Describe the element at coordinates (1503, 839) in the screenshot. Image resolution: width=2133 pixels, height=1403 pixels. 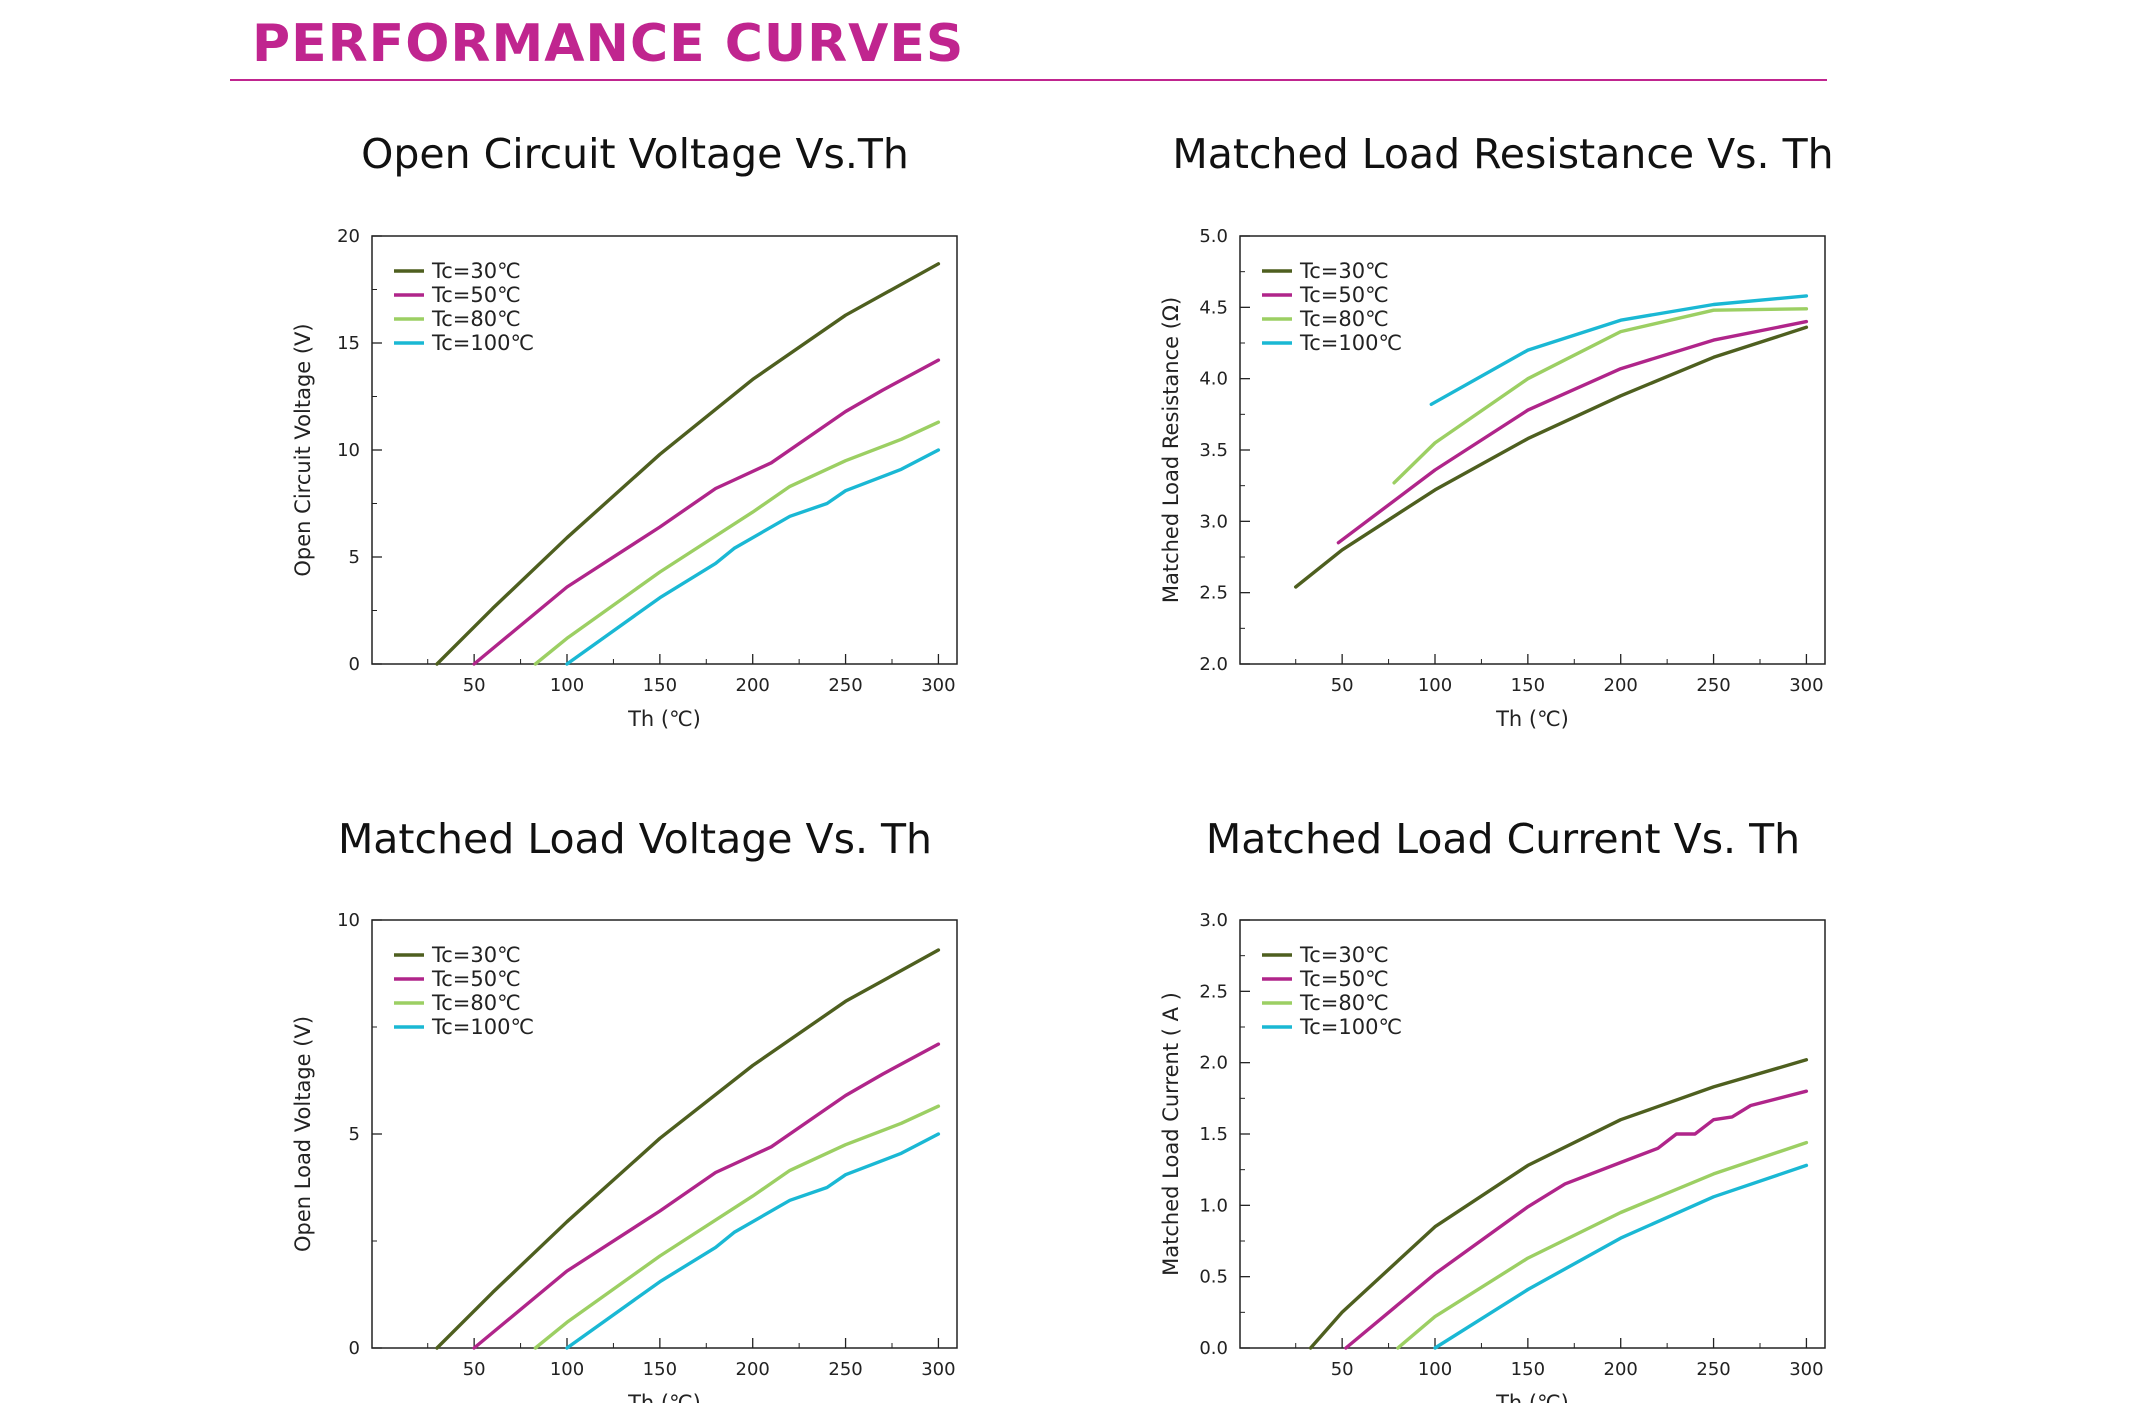
I see `chart-title-matched-load-current: Matched Load Current Vs. Th` at that location.